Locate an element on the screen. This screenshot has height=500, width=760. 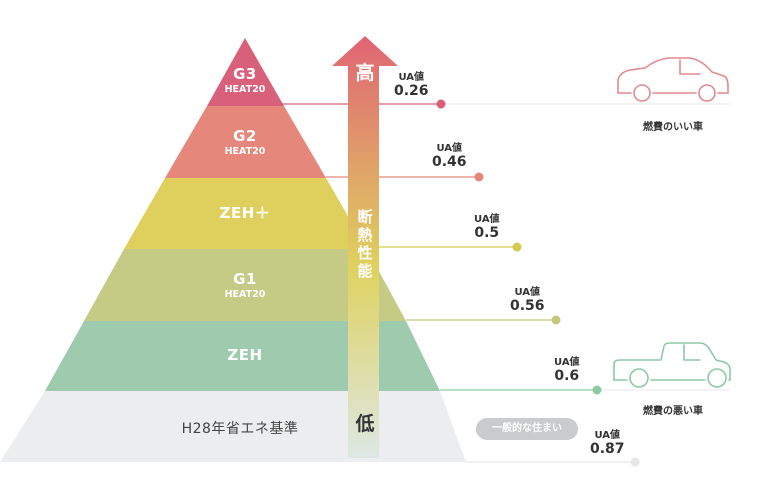
ua-dot-h28 is located at coordinates (635, 462).